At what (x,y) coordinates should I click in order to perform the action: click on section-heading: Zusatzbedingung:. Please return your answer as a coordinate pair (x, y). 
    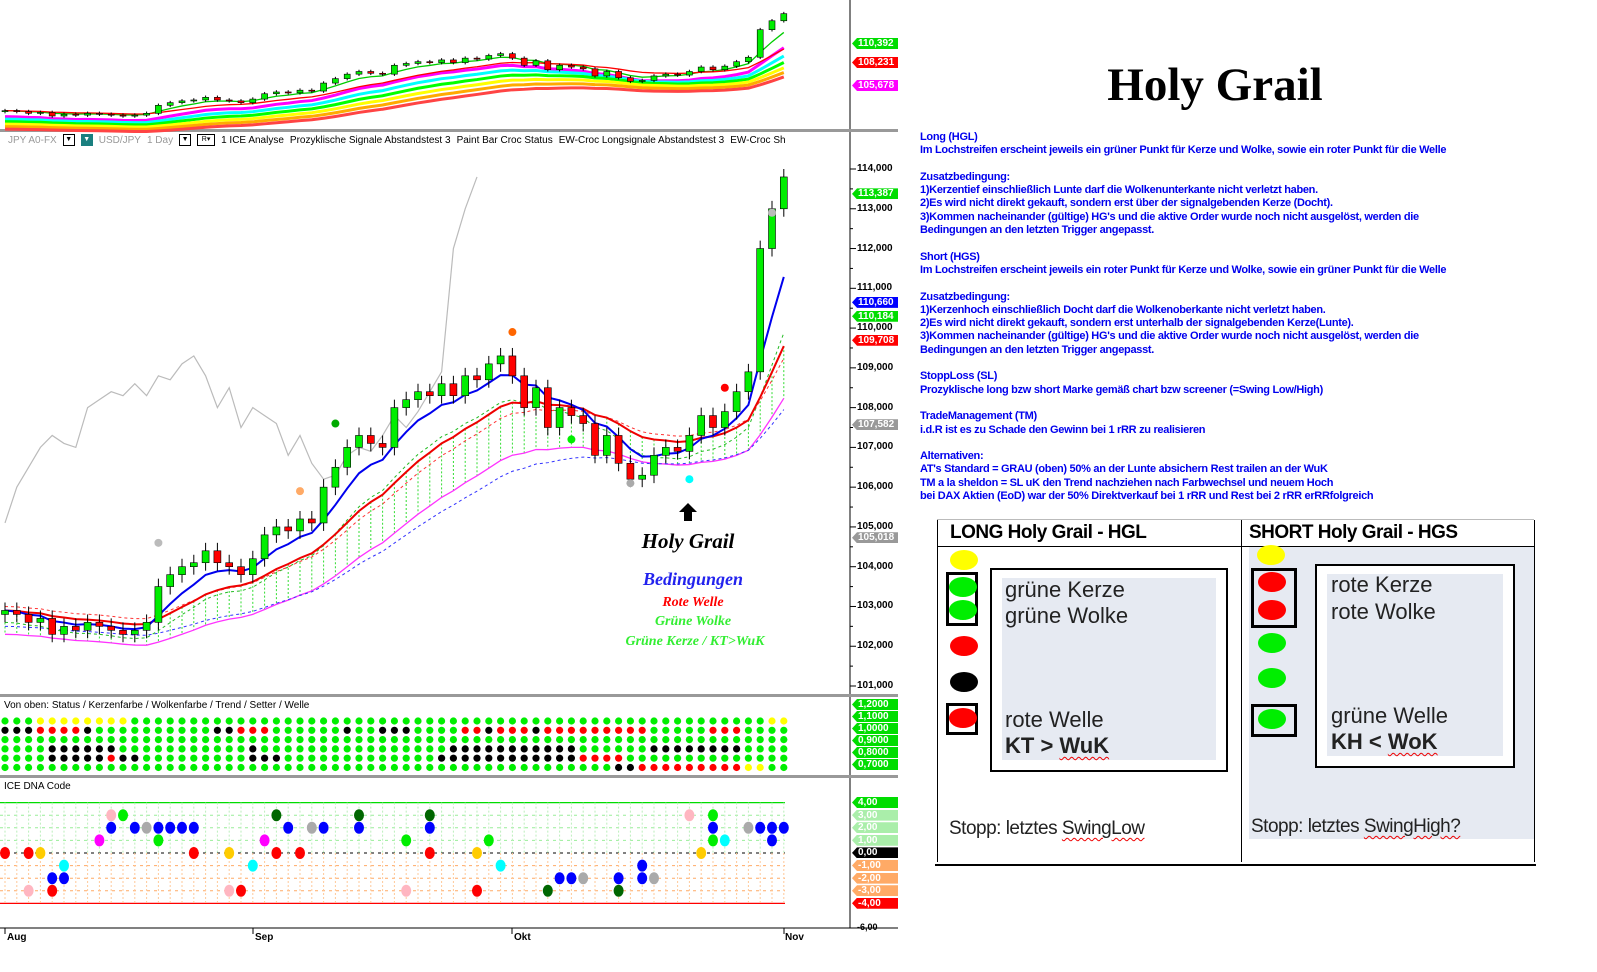
    Looking at the image, I should click on (965, 176).